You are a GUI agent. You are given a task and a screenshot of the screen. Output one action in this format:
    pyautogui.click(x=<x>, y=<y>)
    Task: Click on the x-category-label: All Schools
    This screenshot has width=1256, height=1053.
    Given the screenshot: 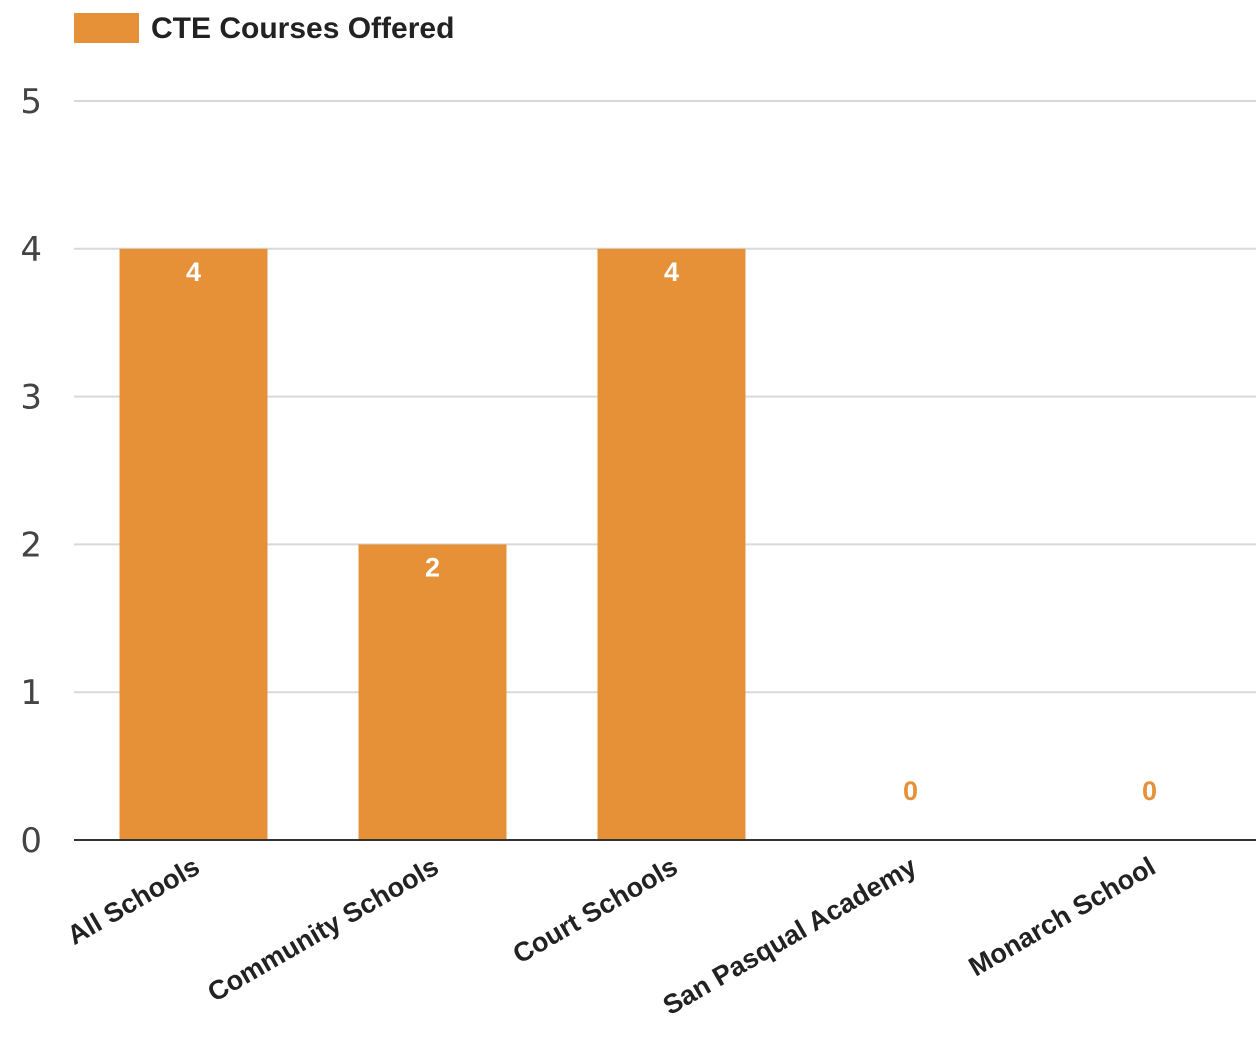 What is the action you would take?
    pyautogui.click(x=133, y=900)
    